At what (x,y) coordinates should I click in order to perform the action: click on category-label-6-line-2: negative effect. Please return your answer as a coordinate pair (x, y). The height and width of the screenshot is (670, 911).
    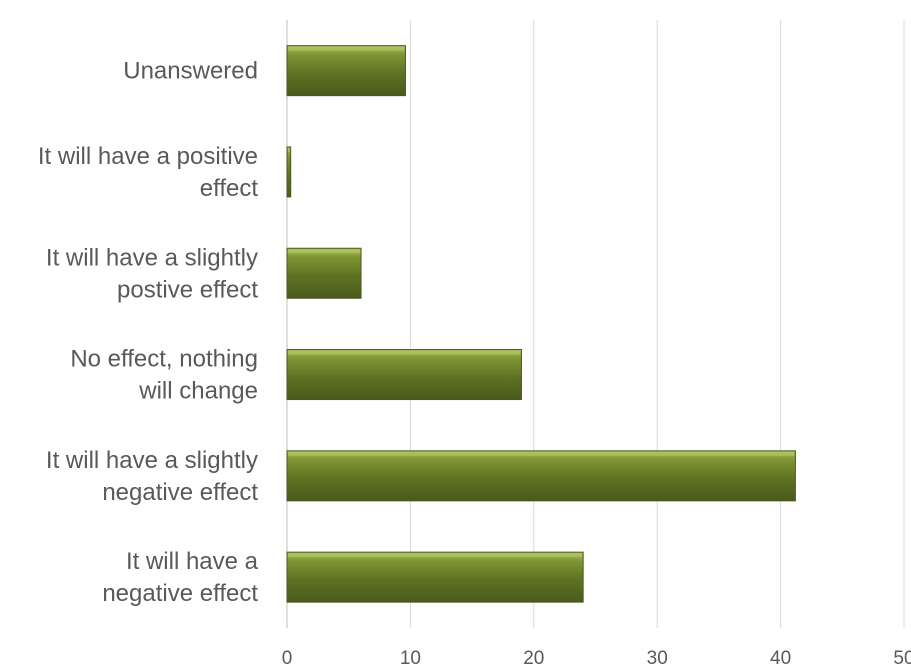
    Looking at the image, I should click on (180, 593).